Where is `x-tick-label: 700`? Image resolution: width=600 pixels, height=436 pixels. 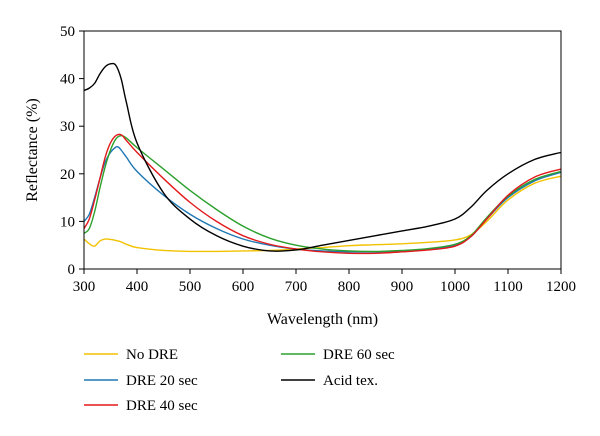 x-tick-label: 700 is located at coordinates (296, 287).